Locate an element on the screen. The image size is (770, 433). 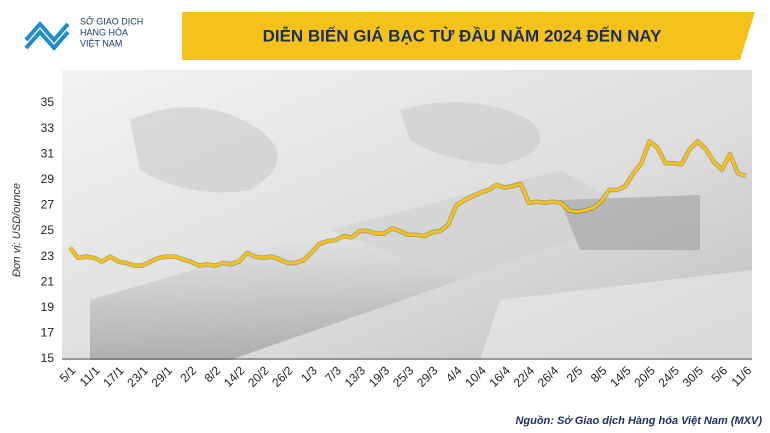
y-tick-label: 27 is located at coordinates (48, 205).